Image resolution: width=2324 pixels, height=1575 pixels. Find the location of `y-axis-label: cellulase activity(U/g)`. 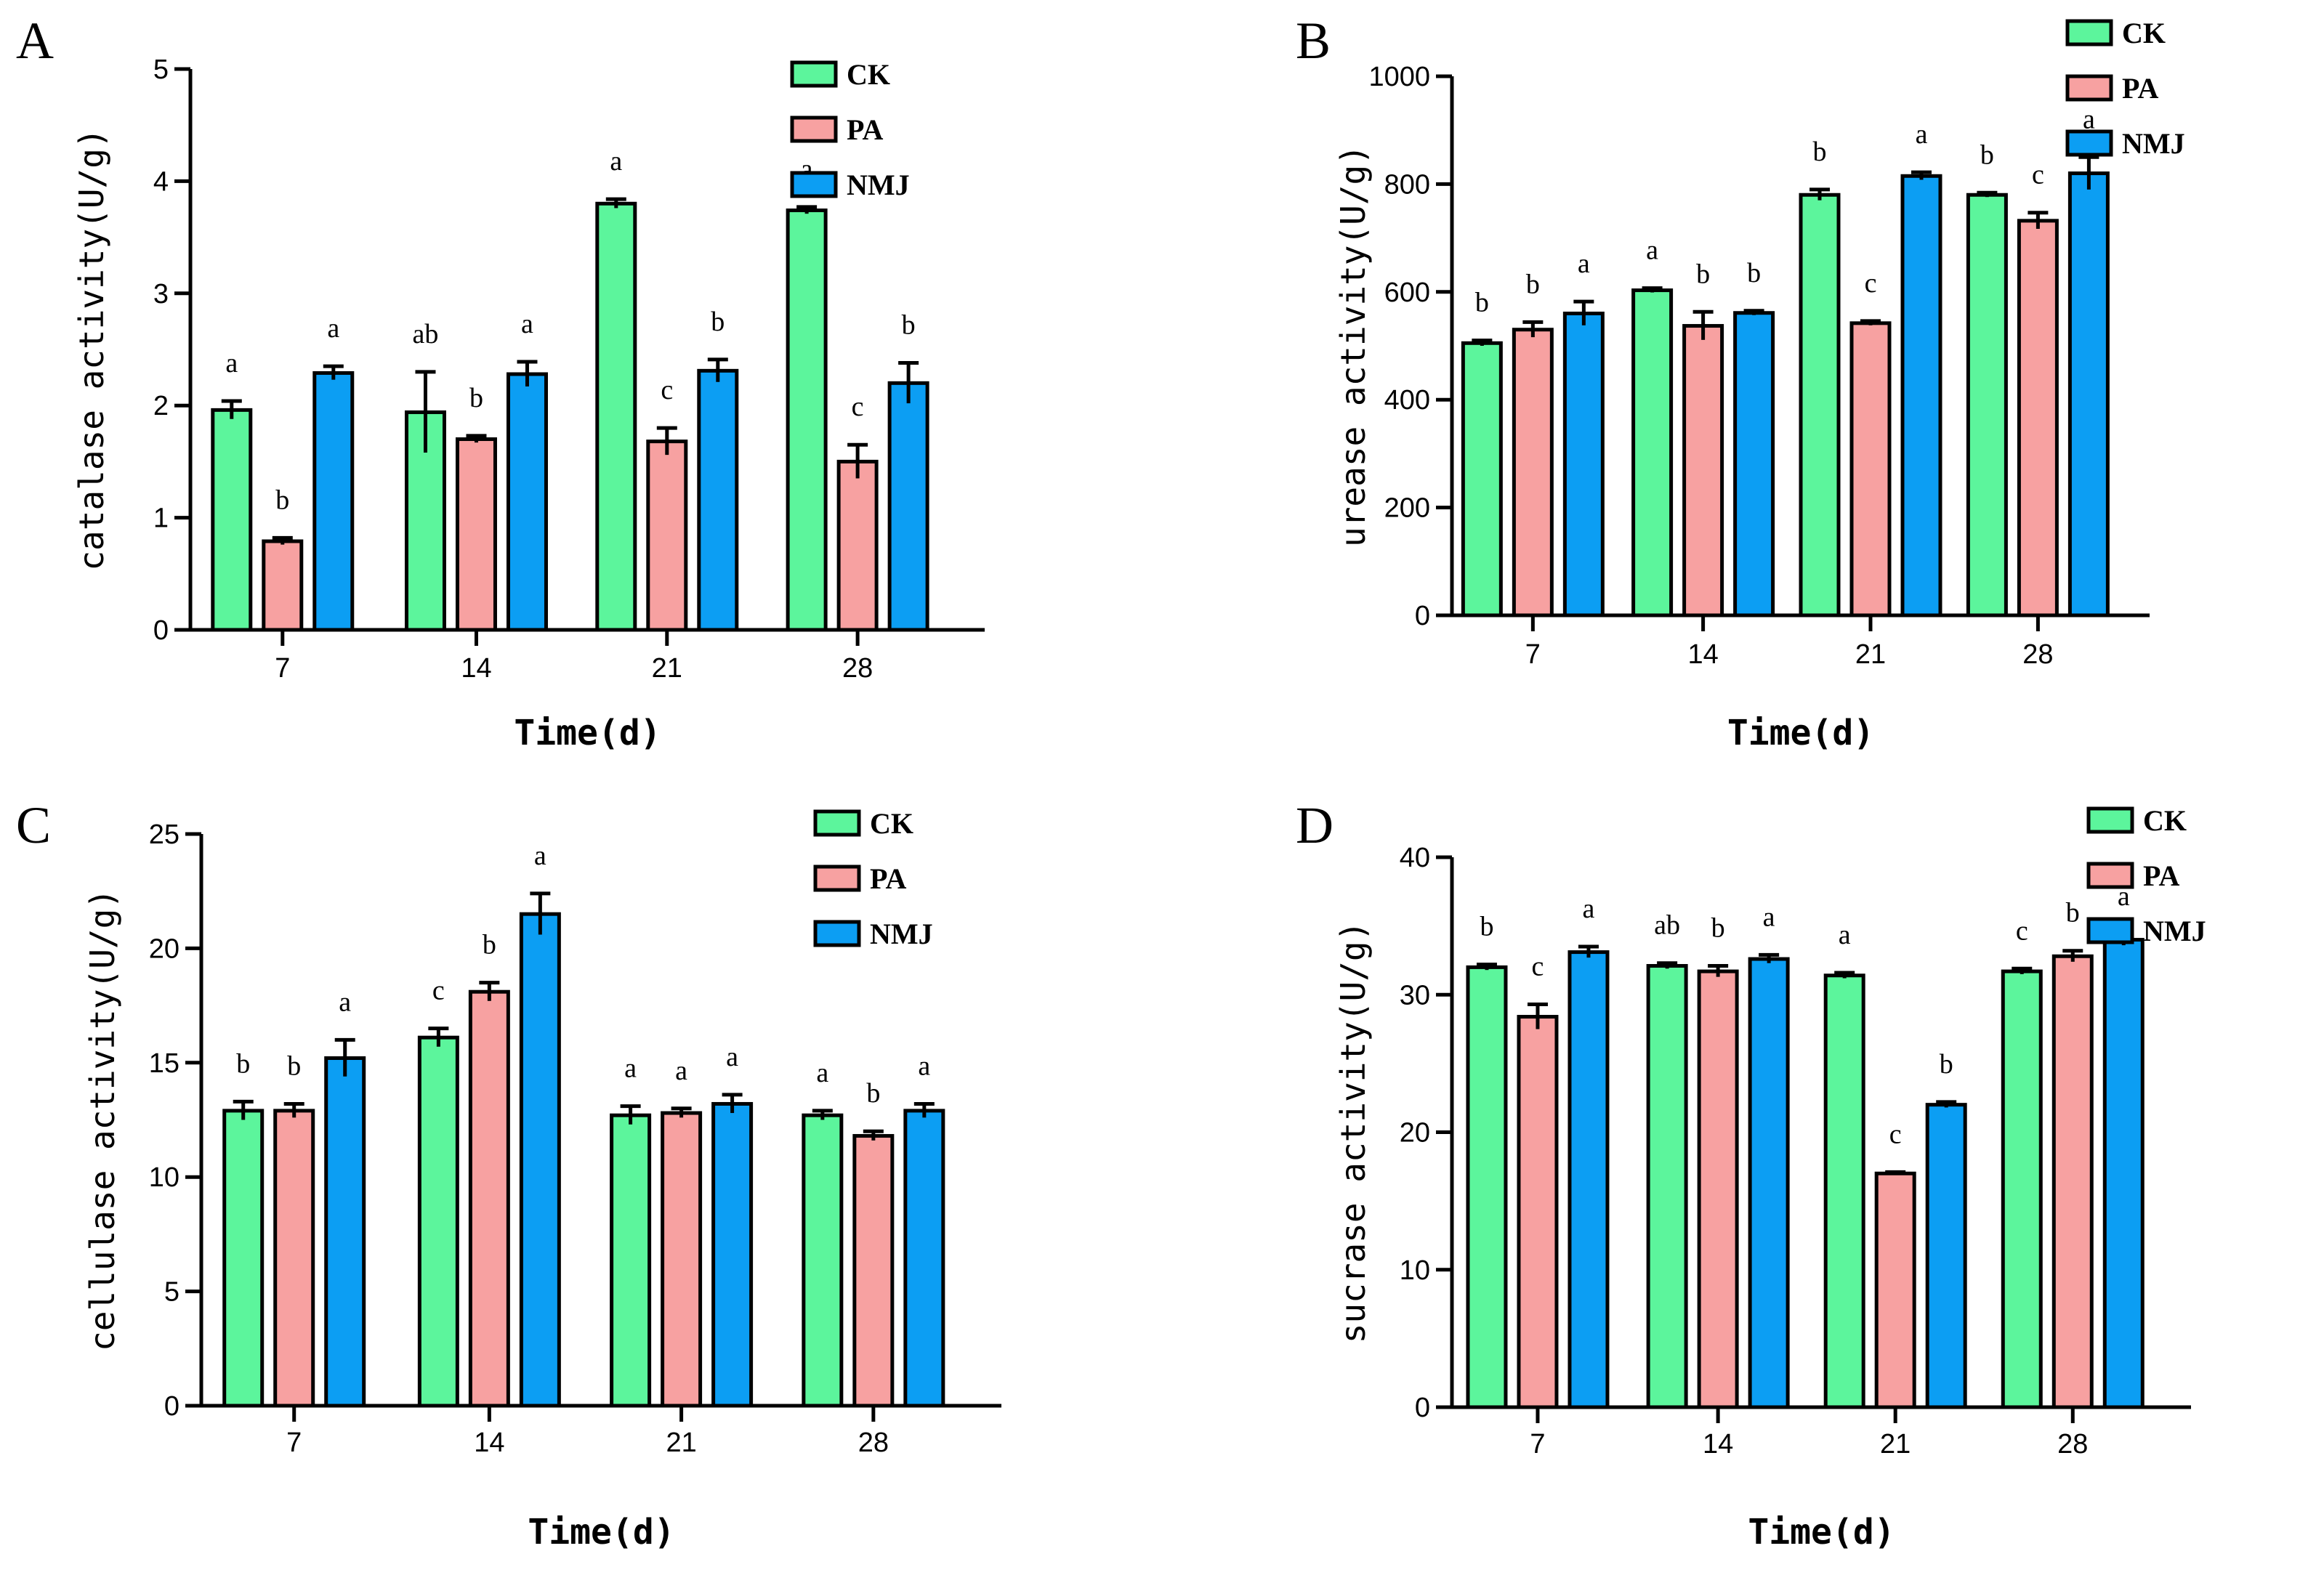

y-axis-label: cellulase activity(U/g) is located at coordinates (102, 1119).